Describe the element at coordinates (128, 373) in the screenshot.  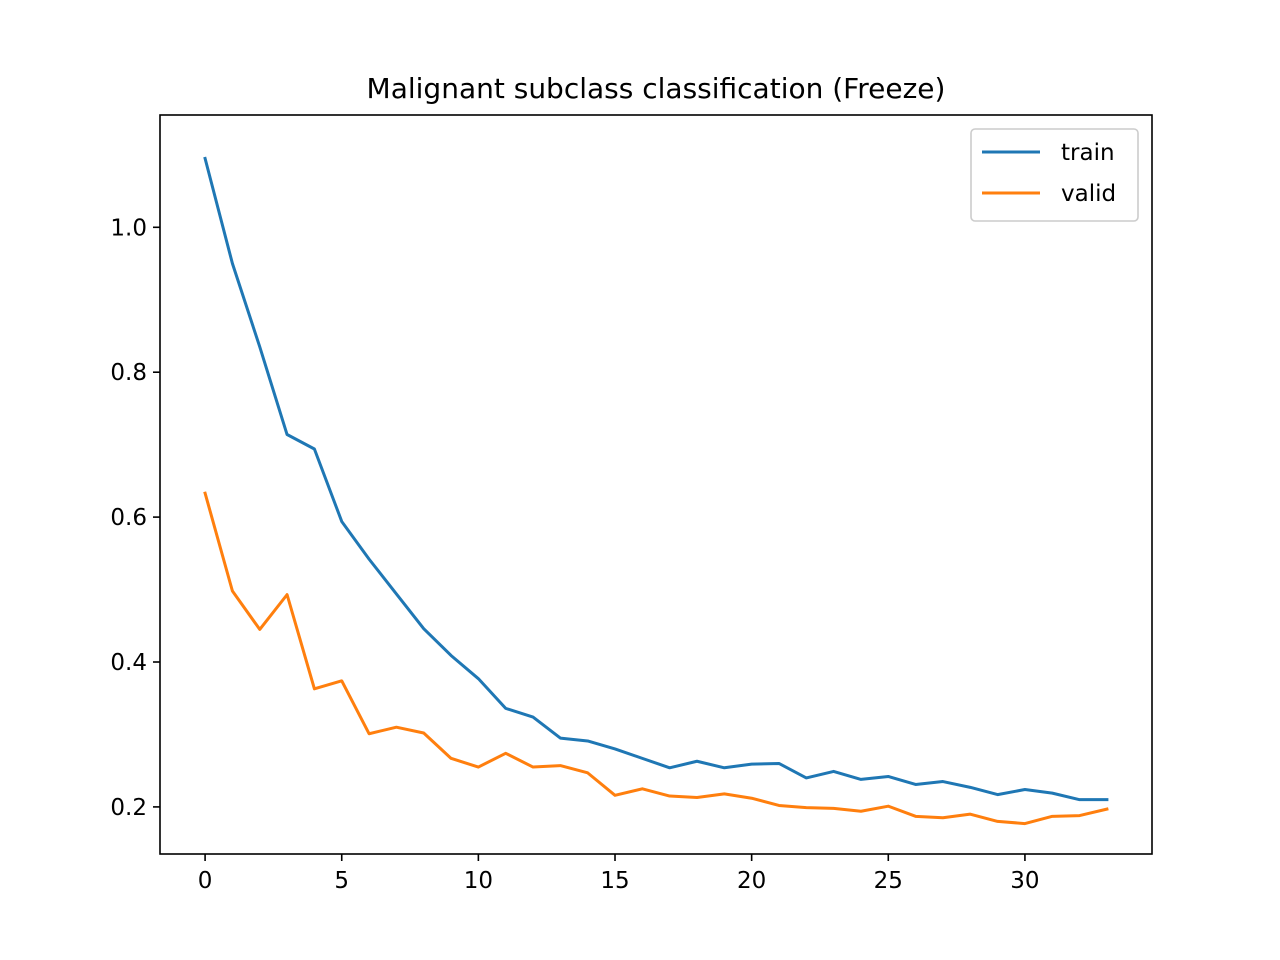
I see `y-tick-label: 0.8` at that location.